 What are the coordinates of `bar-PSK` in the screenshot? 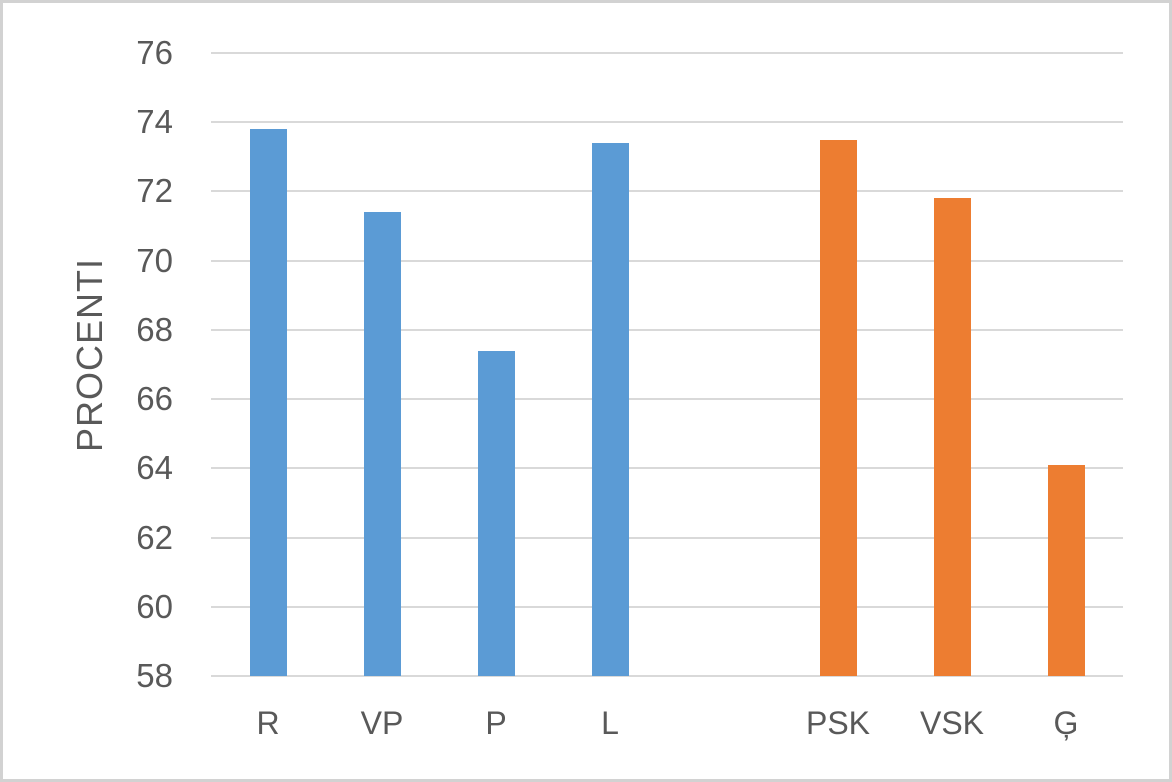 It's located at (838, 407).